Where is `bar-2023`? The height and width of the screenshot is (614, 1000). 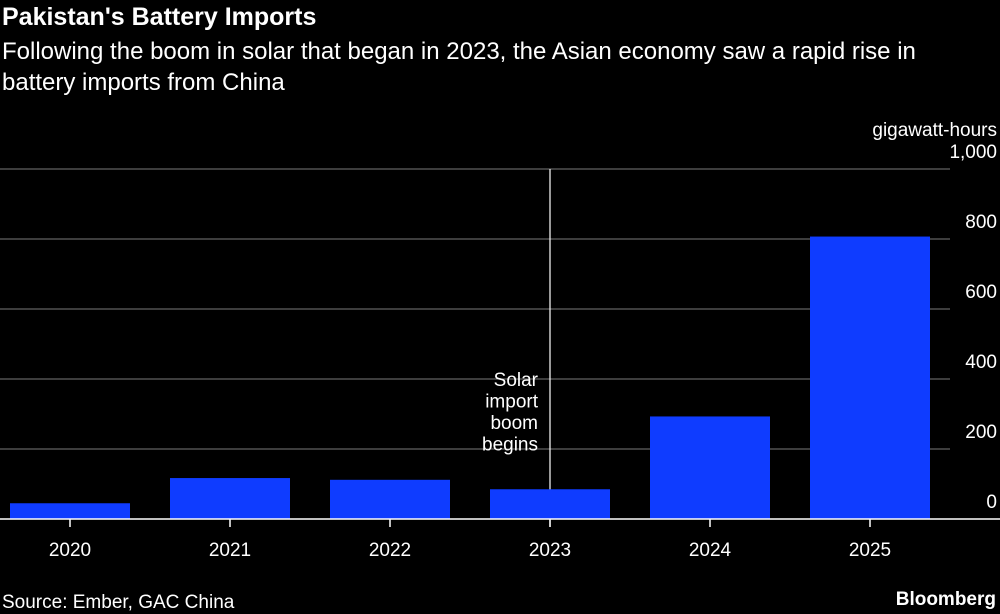 bar-2023 is located at coordinates (550, 504).